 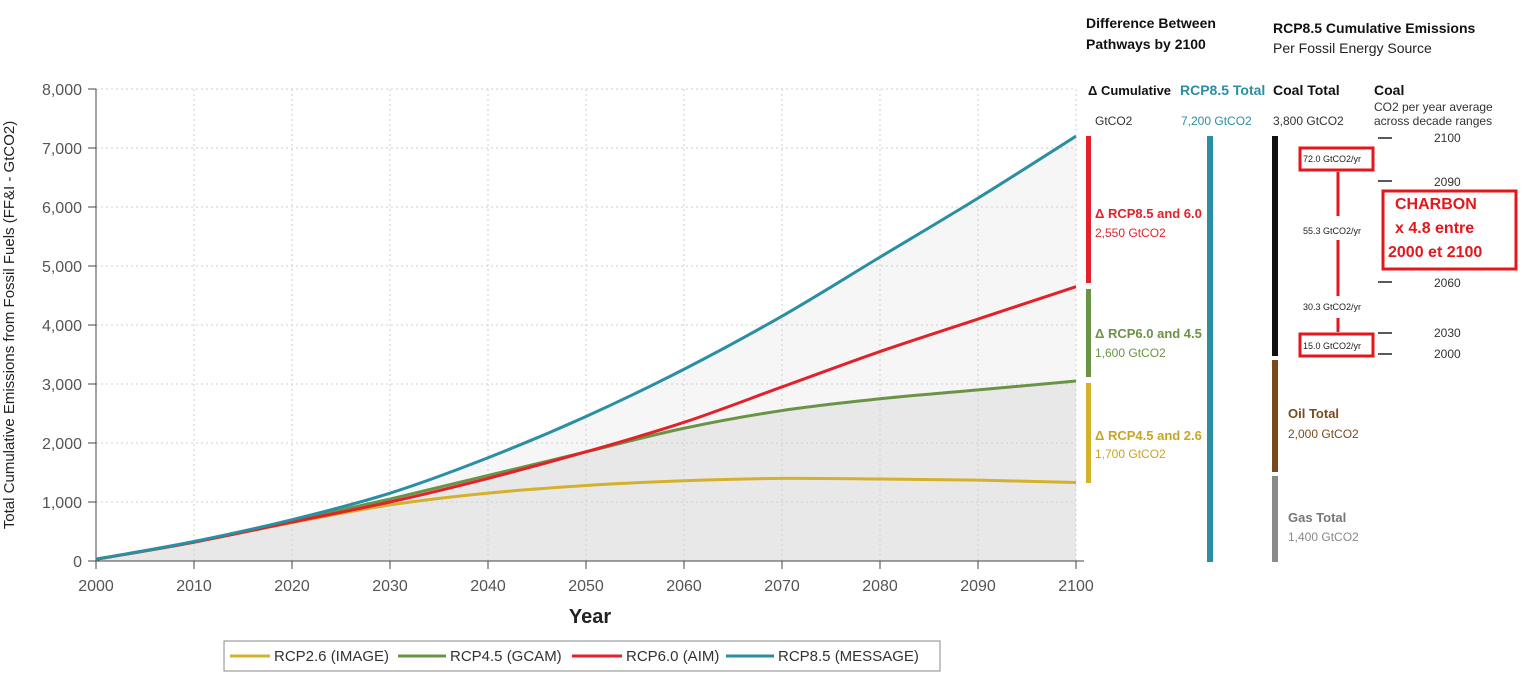 What do you see at coordinates (1436, 204) in the screenshot?
I see `annotation-line1: CHARBON` at bounding box center [1436, 204].